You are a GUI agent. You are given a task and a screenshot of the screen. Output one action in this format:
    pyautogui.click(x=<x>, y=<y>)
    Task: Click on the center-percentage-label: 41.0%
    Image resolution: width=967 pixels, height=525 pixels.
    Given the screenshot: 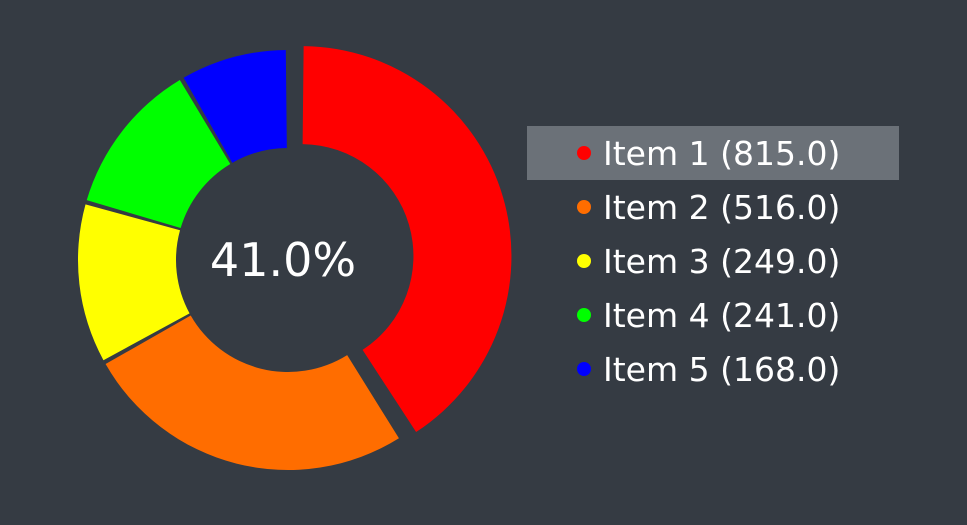 What is the action you would take?
    pyautogui.click(x=283, y=260)
    